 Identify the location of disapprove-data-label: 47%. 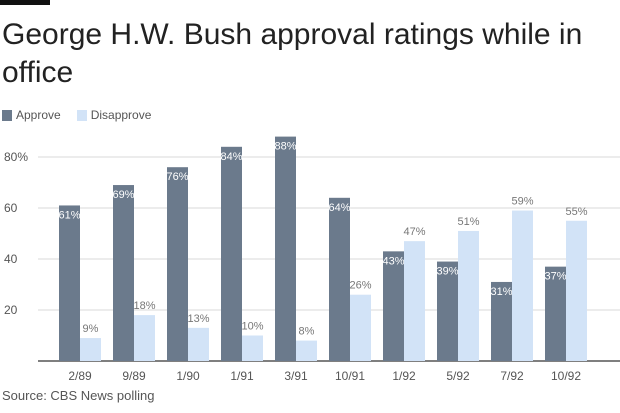
(414, 232).